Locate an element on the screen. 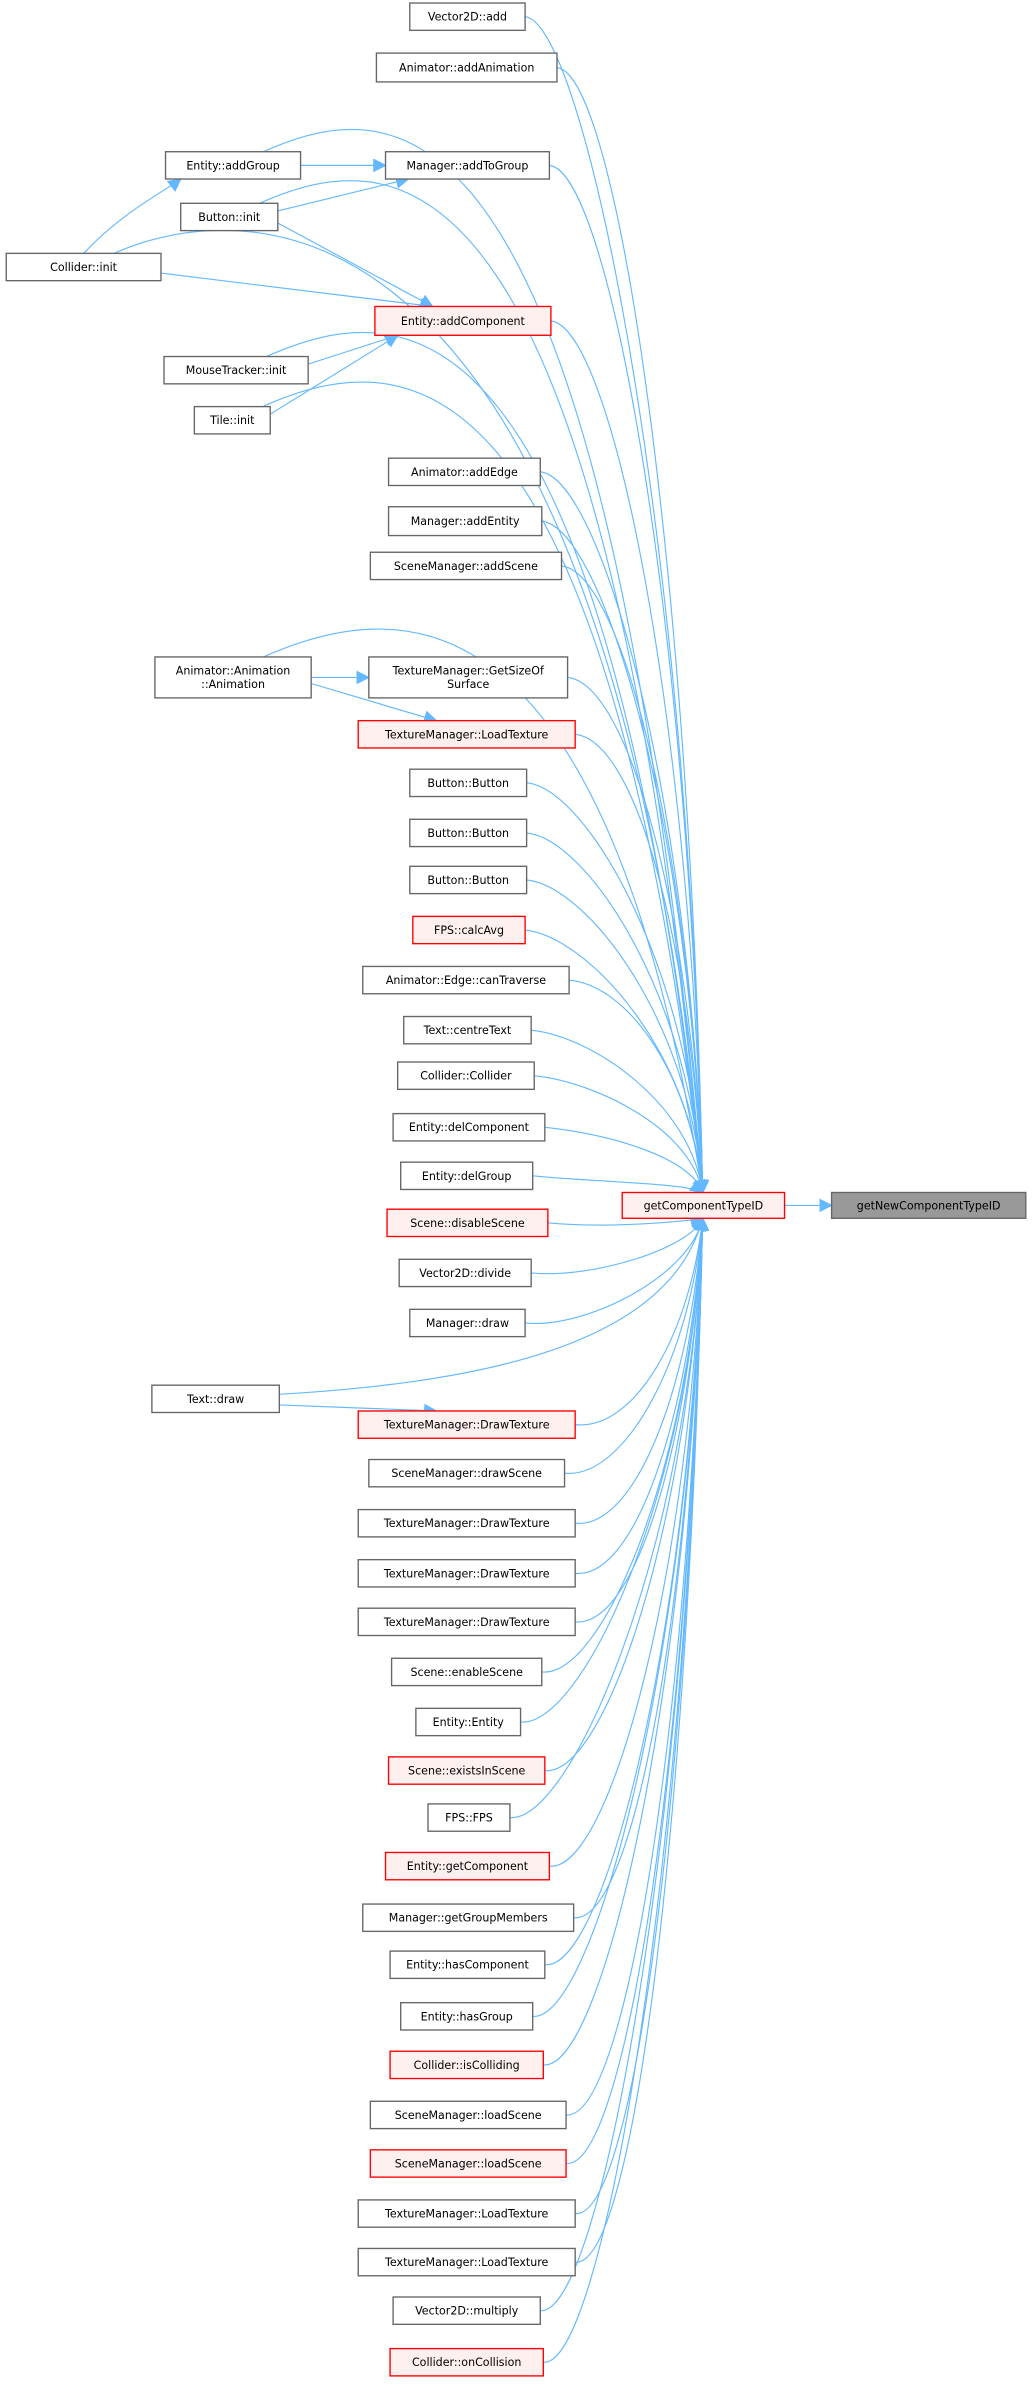 The width and height of the screenshot is (1032, 2385). function-node: Entity::addGroup is located at coordinates (233, 165).